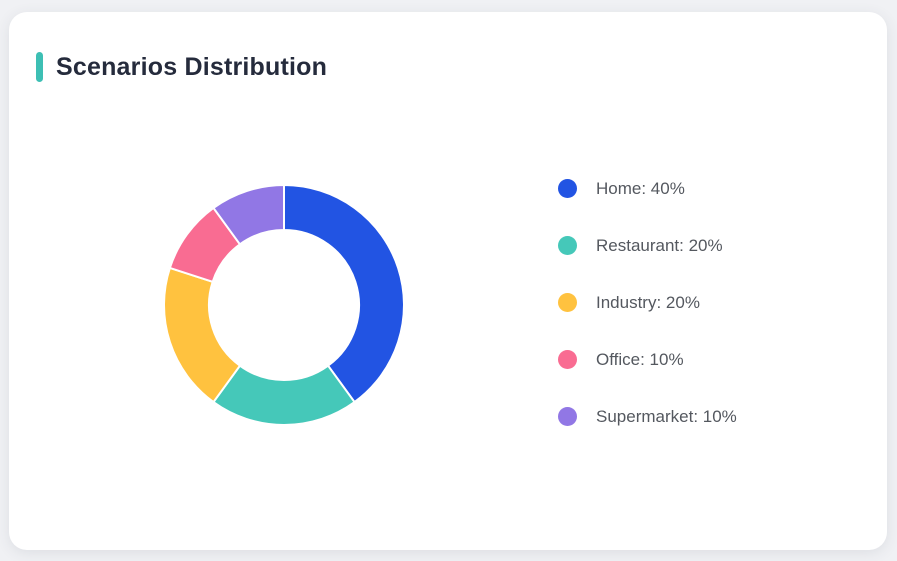 This screenshot has height=561, width=897. What do you see at coordinates (567, 302) in the screenshot?
I see `legend-marker-industry-icon` at bounding box center [567, 302].